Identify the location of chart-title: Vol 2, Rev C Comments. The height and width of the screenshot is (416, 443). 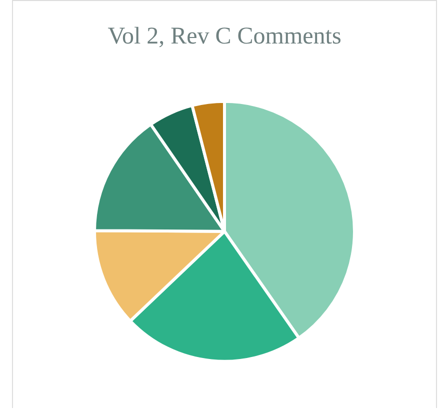
(225, 37).